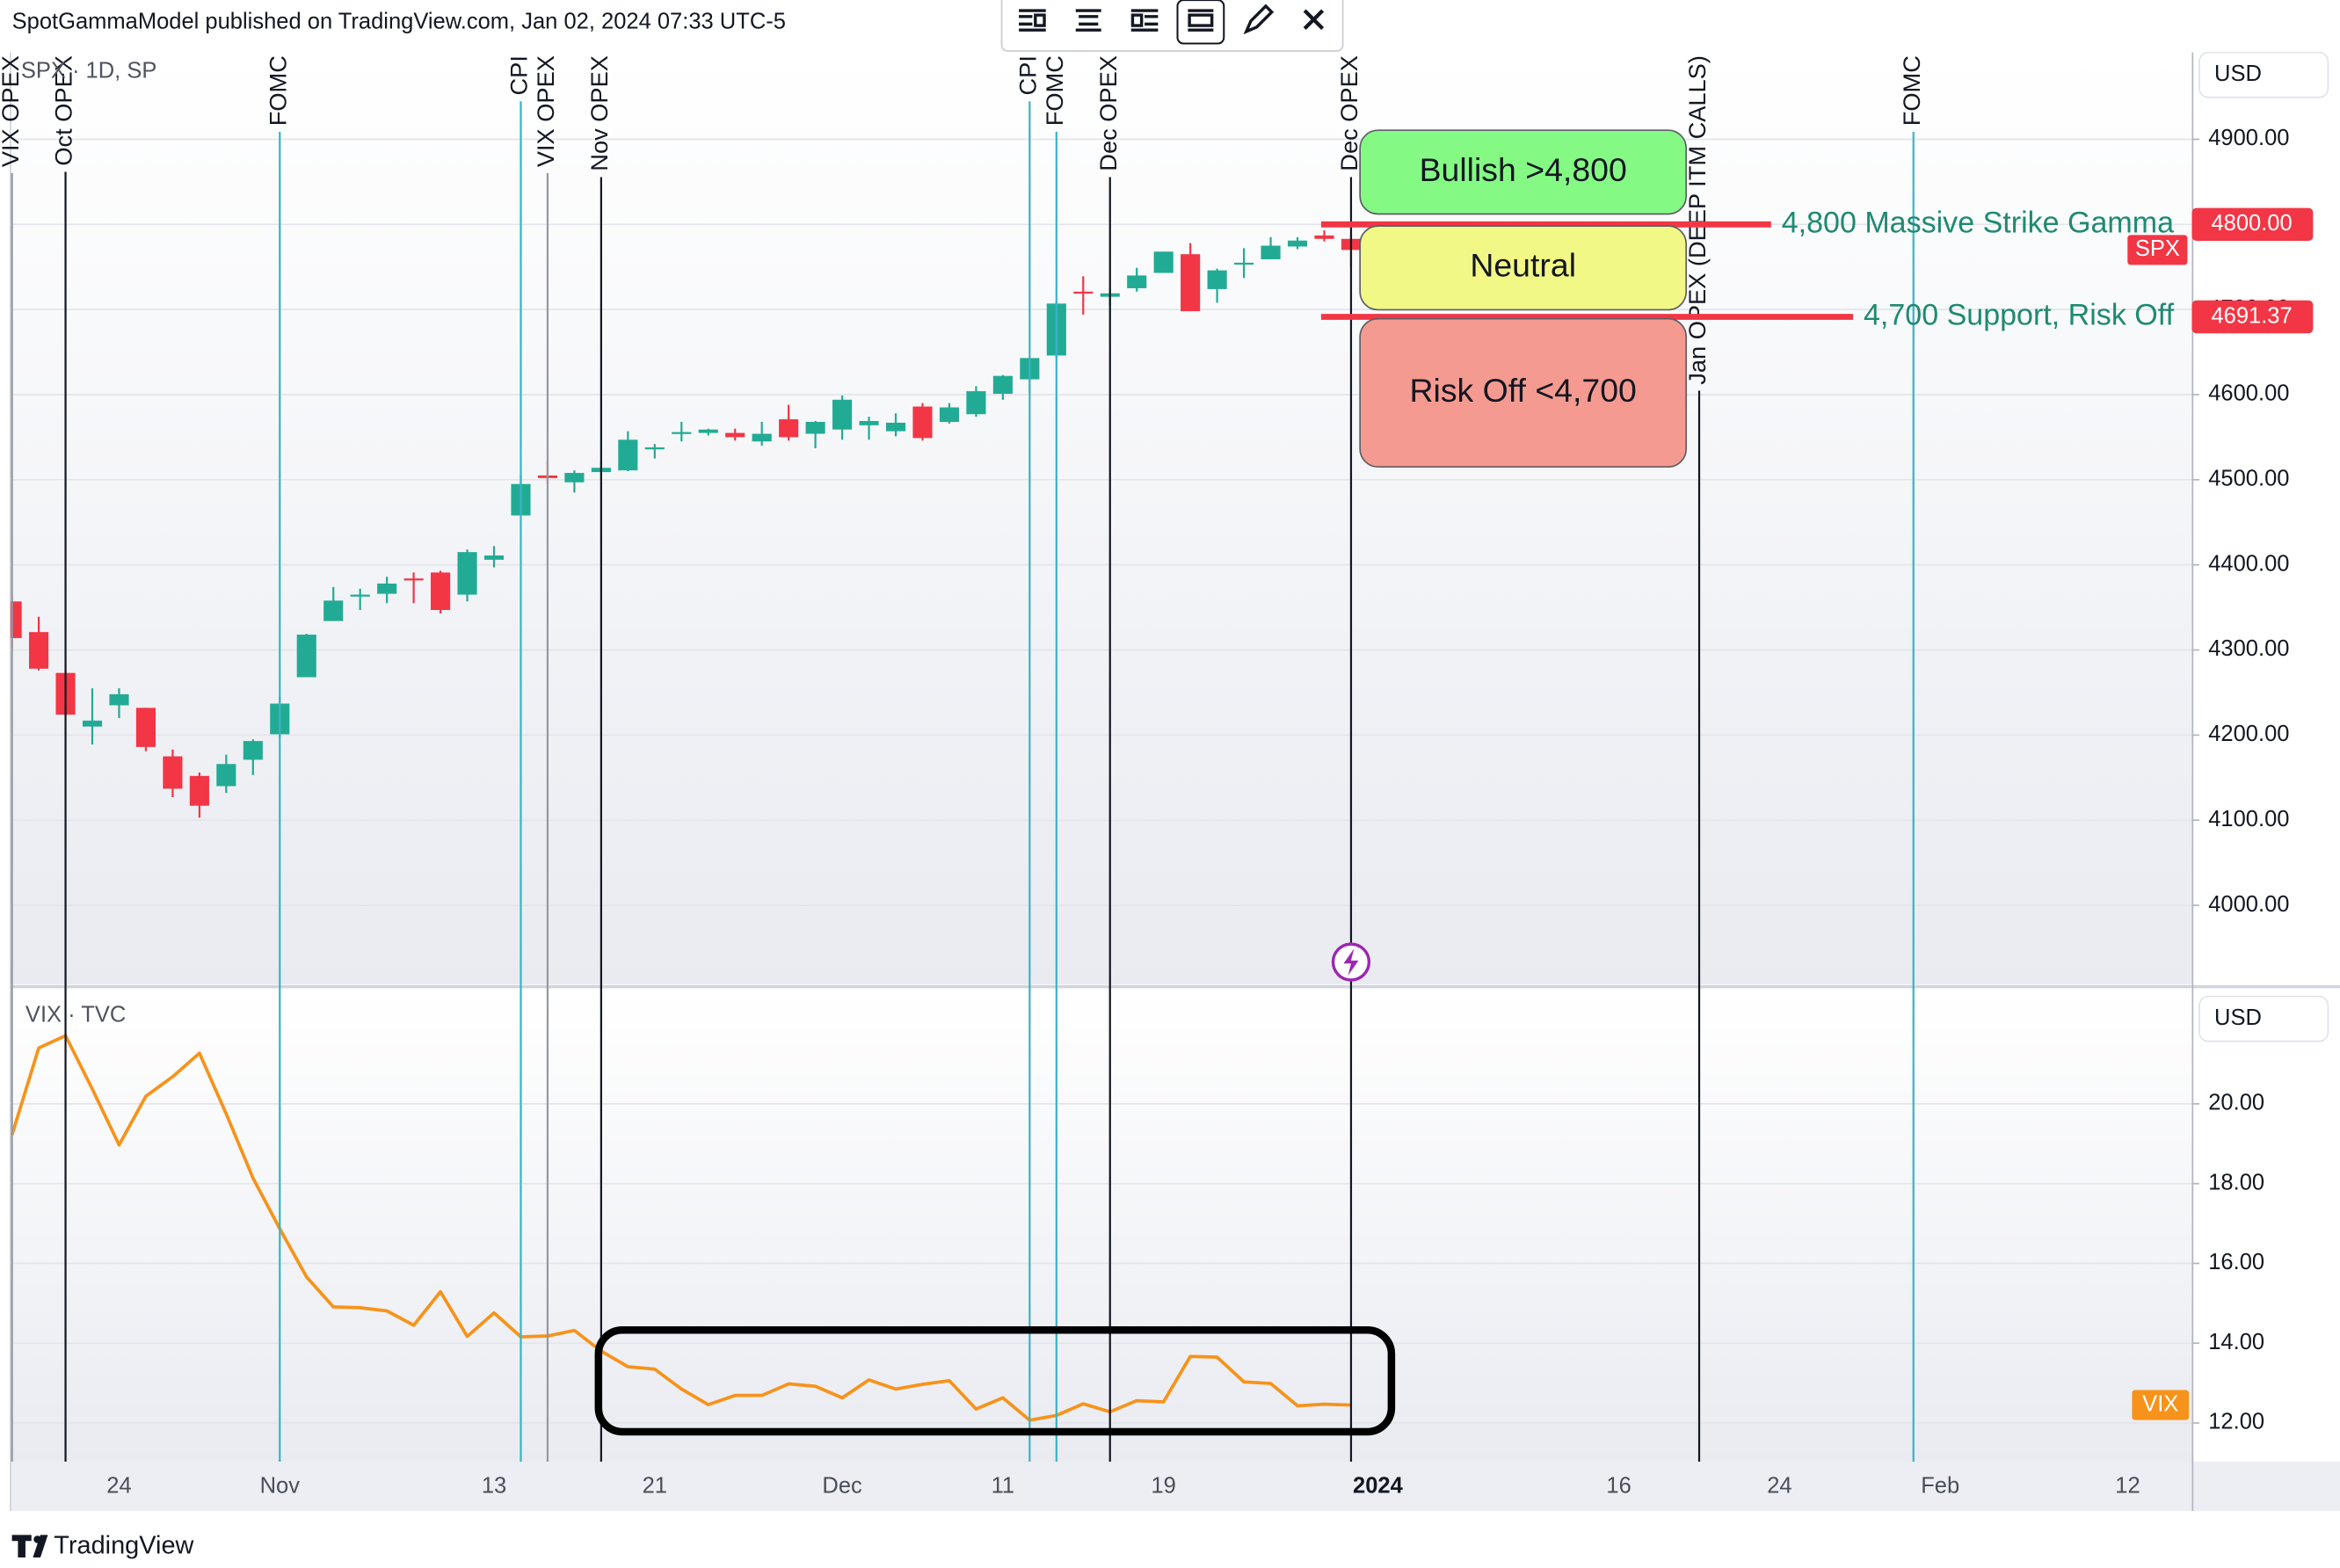 The width and height of the screenshot is (2340, 1568). I want to click on y-tick-label: 4100.00, so click(2248, 819).